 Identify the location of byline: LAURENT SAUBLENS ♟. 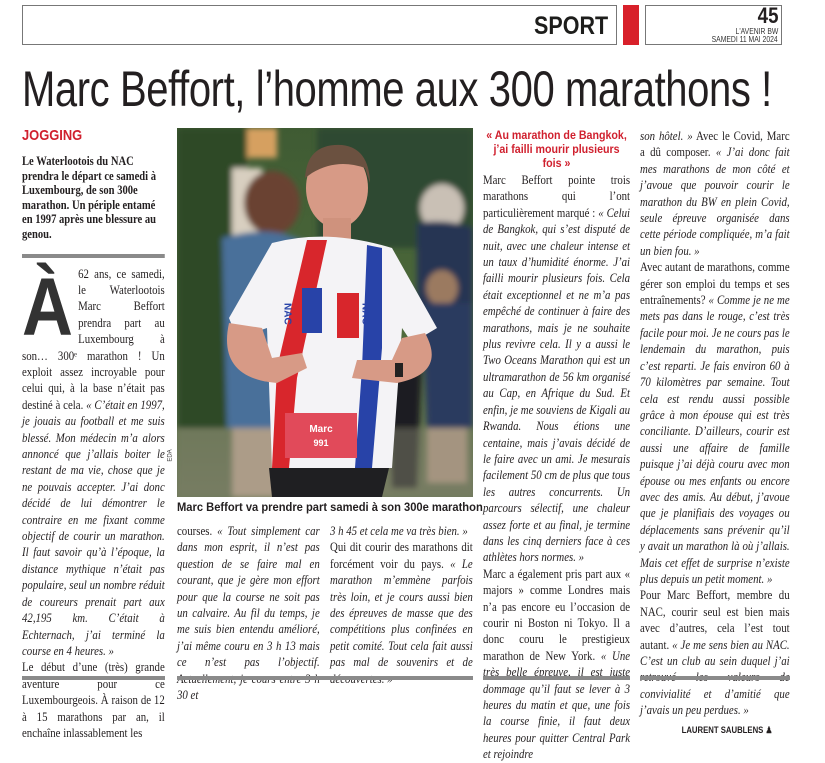
(715, 730).